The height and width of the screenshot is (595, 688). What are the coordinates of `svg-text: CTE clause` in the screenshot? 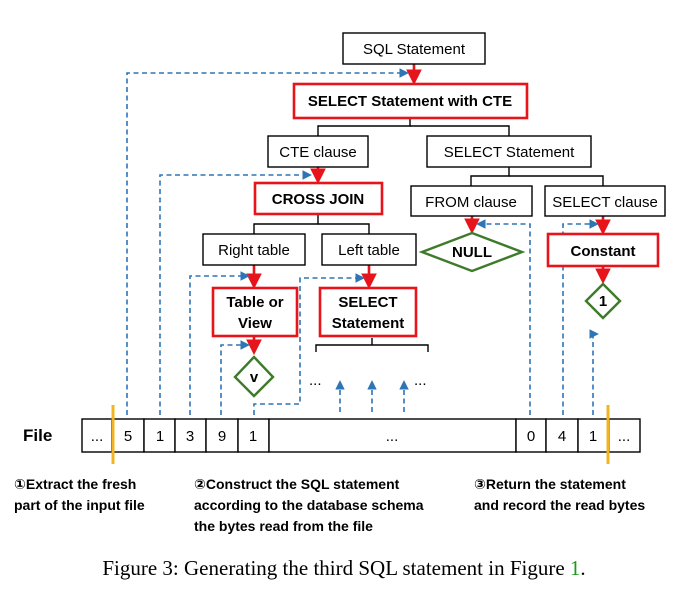 It's located at (318, 152).